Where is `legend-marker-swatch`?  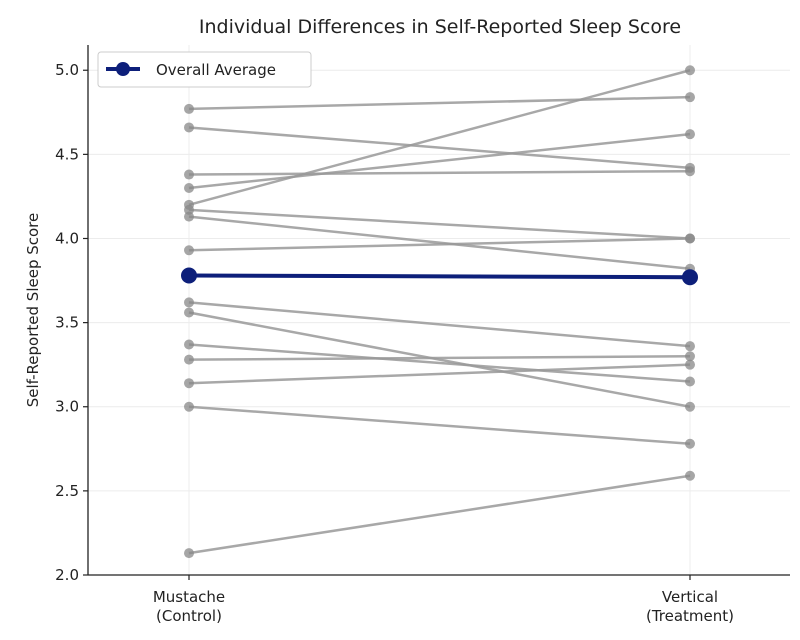
legend-marker-swatch is located at coordinates (123, 69).